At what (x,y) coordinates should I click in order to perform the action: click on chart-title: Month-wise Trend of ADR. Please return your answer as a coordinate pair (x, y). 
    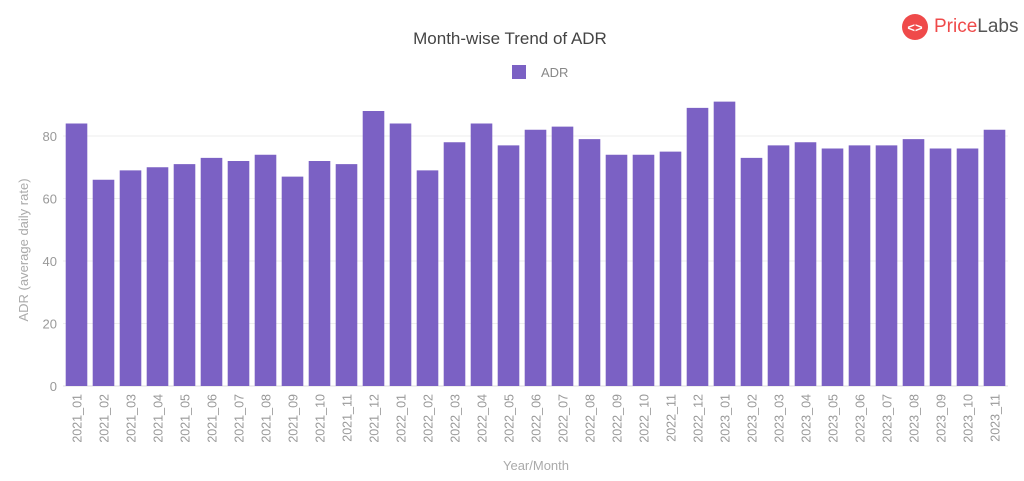
    Looking at the image, I should click on (510, 38).